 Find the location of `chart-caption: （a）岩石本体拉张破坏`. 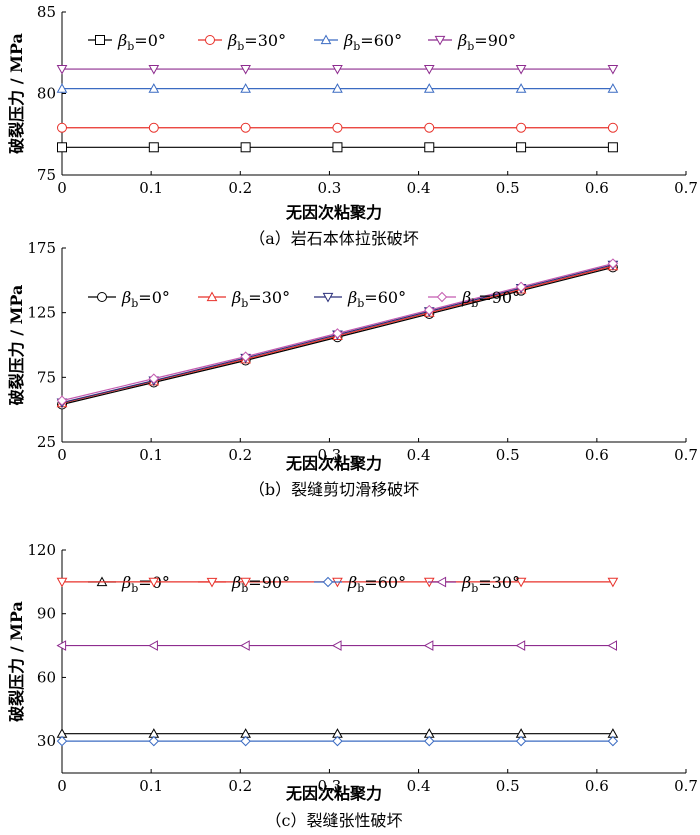

chart-caption: （a）岩石本体拉张破坏 is located at coordinates (334, 238).